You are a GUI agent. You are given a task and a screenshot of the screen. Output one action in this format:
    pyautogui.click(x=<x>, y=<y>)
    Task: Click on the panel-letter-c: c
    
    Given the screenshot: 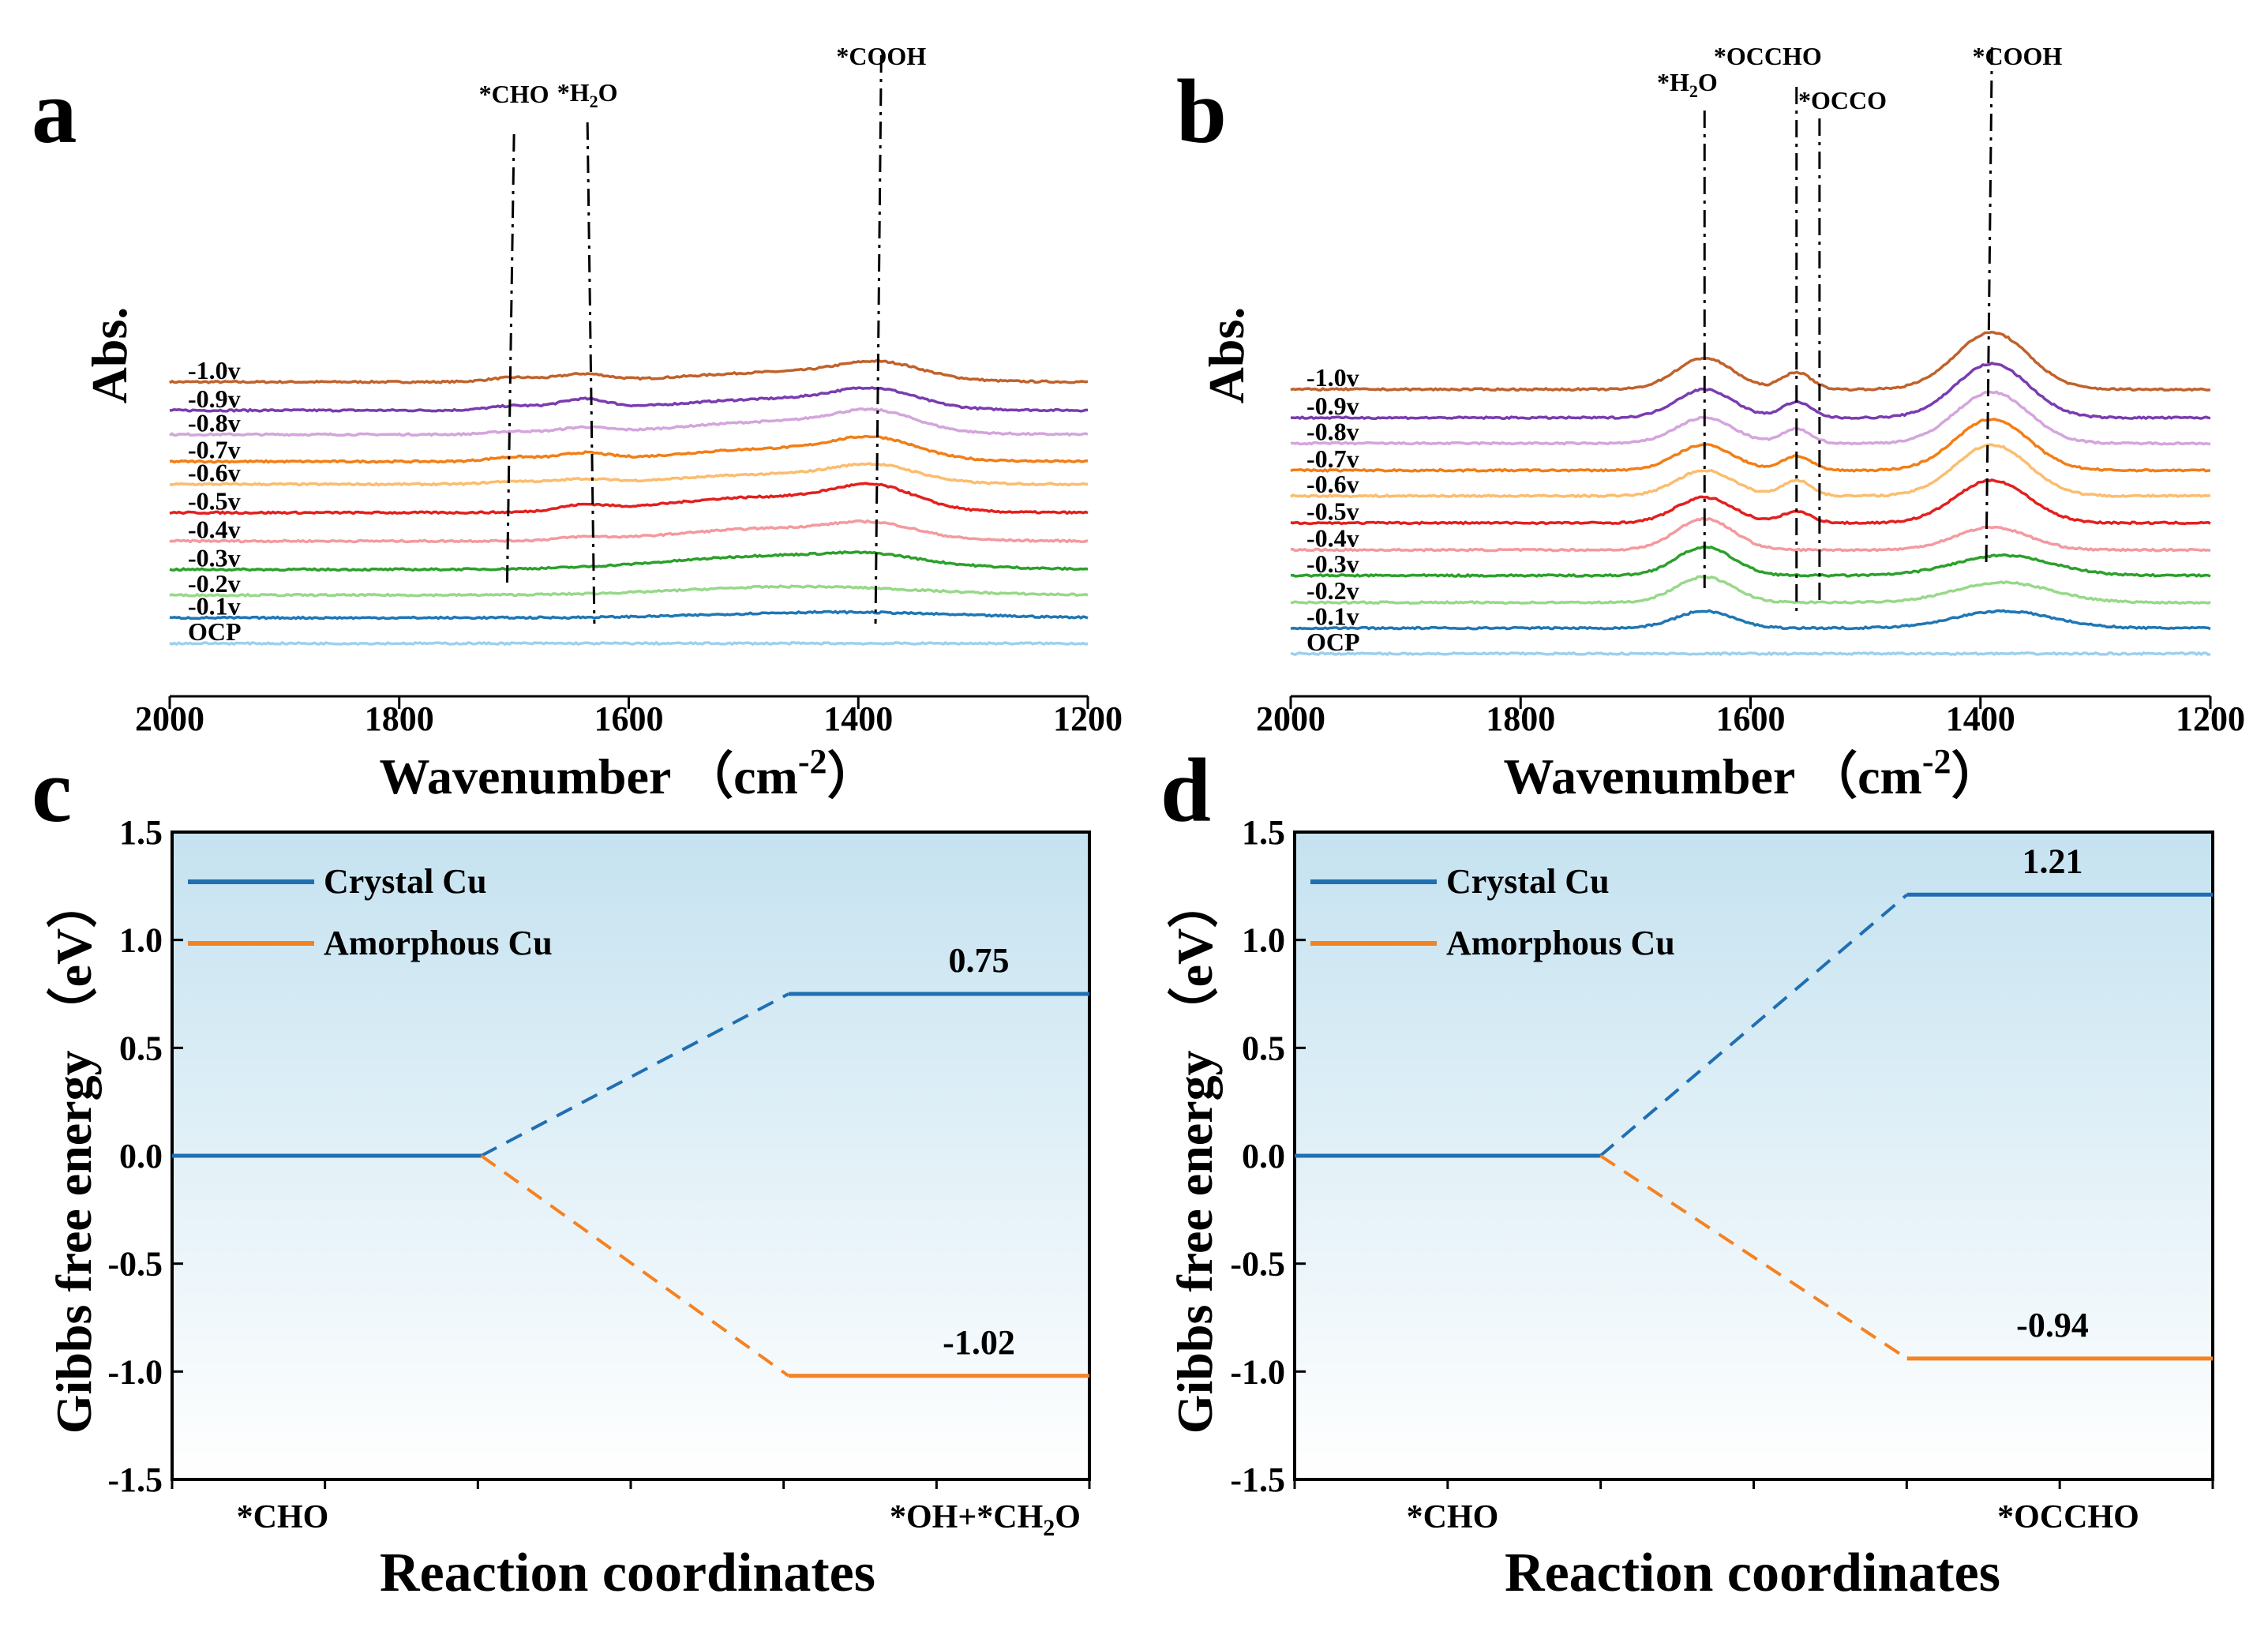 What is the action you would take?
    pyautogui.click(x=52, y=791)
    